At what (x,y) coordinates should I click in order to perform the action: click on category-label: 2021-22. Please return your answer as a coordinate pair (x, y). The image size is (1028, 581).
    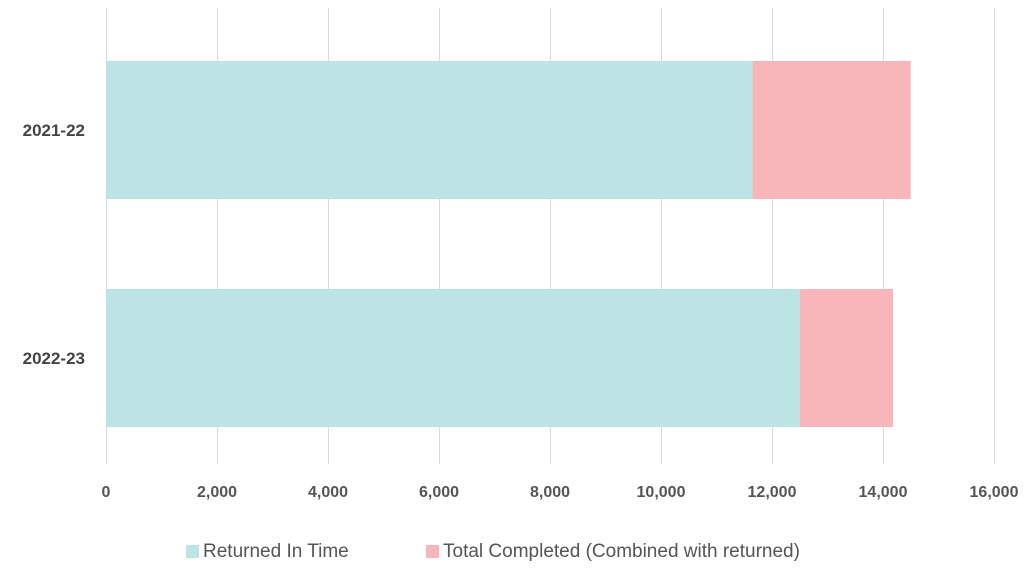
    Looking at the image, I should click on (54, 130).